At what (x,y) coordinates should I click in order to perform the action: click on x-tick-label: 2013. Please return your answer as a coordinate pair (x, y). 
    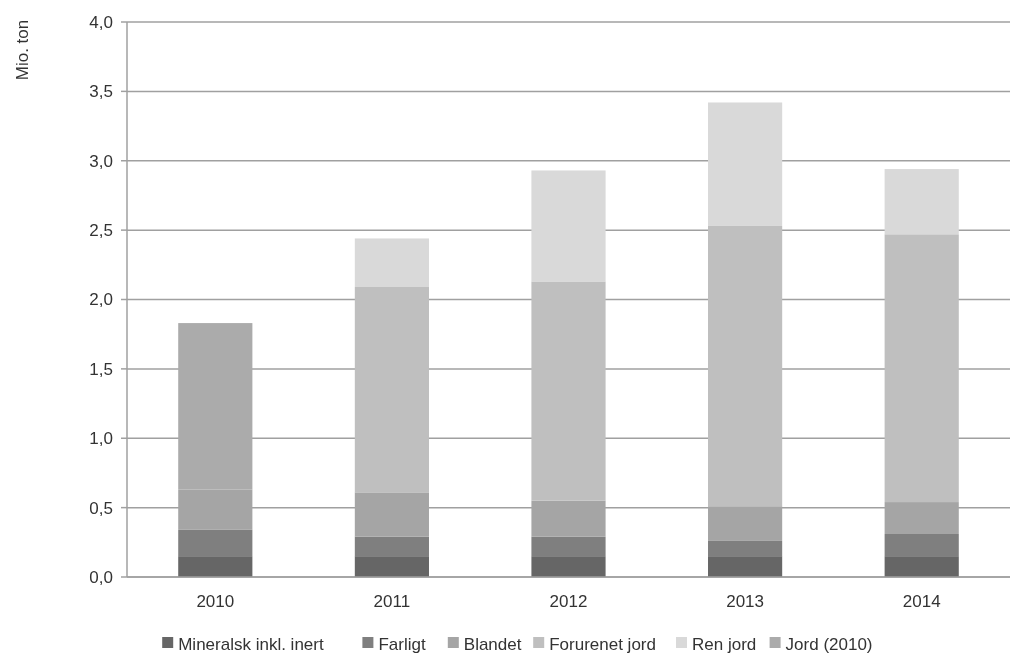
    Looking at the image, I should click on (745, 601).